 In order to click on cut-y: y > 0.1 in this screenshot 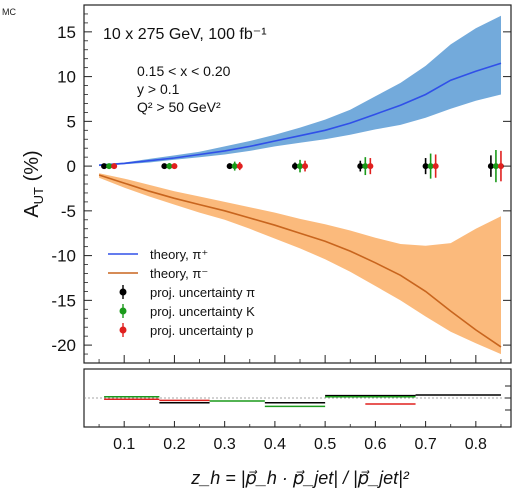, I will do `click(158, 89)`.